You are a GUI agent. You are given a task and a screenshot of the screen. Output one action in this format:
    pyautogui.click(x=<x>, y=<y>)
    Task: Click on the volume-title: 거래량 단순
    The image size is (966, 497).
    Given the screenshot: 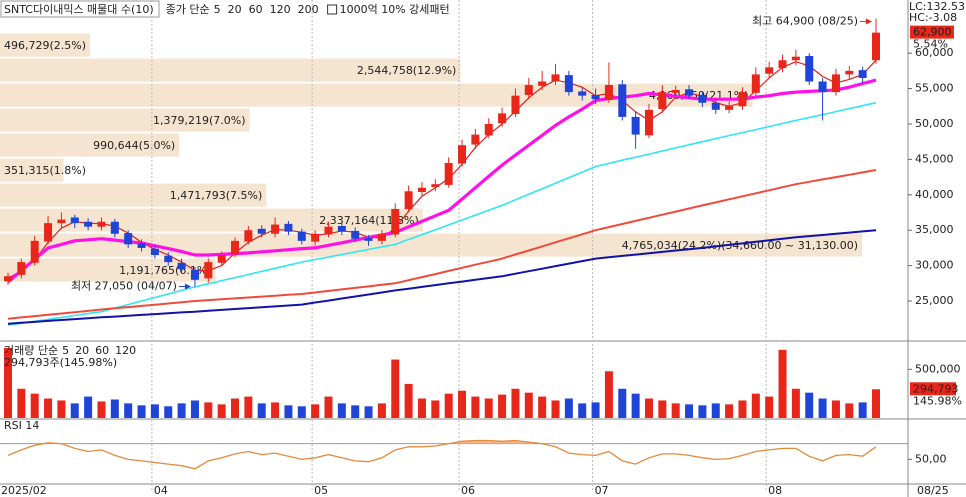 What is the action you would take?
    pyautogui.click(x=31, y=350)
    